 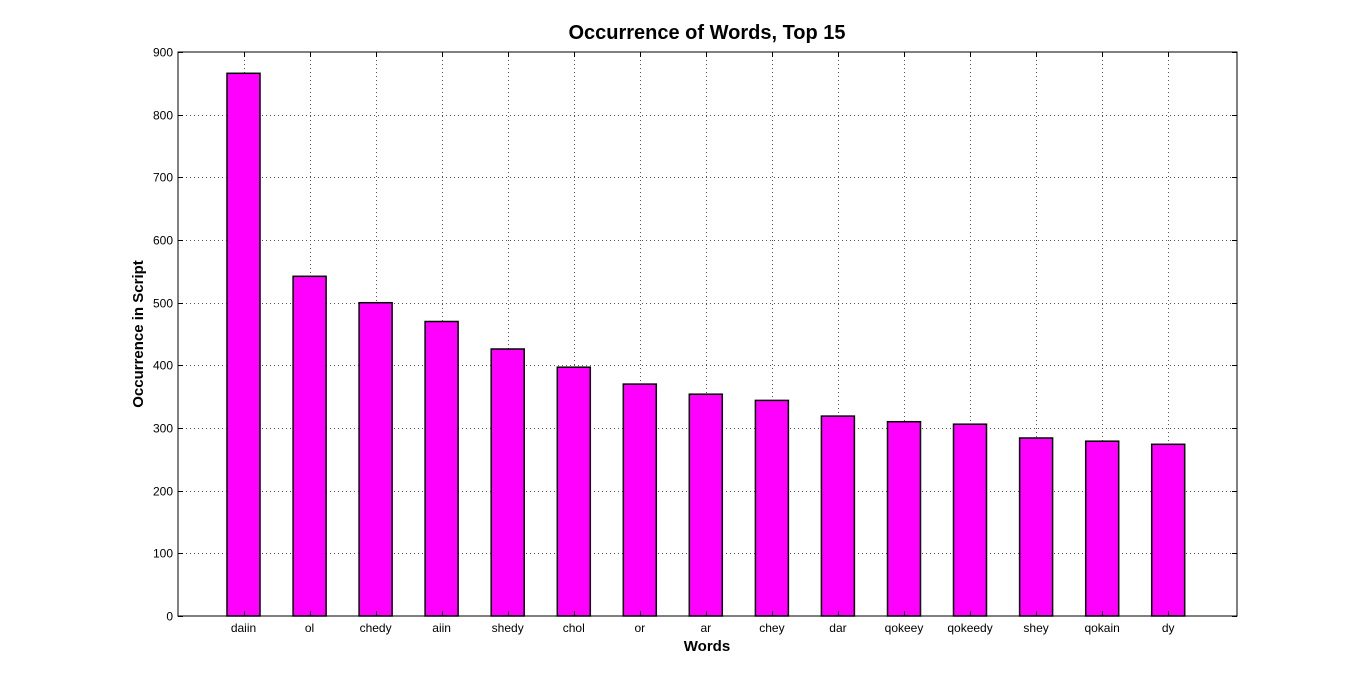 I want to click on x-tick-label: shey, so click(x=1035, y=628).